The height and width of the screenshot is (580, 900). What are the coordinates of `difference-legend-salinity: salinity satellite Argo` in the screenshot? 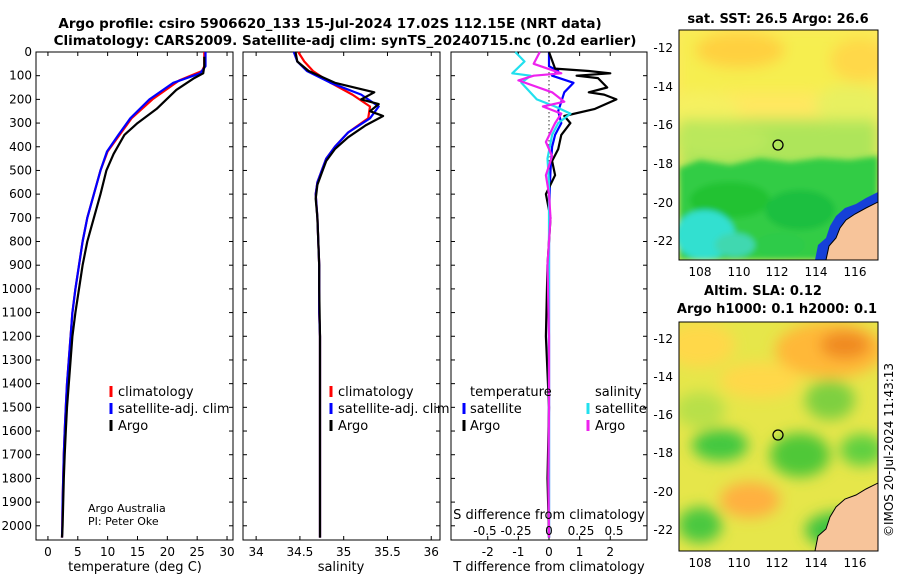 It's located at (616, 409).